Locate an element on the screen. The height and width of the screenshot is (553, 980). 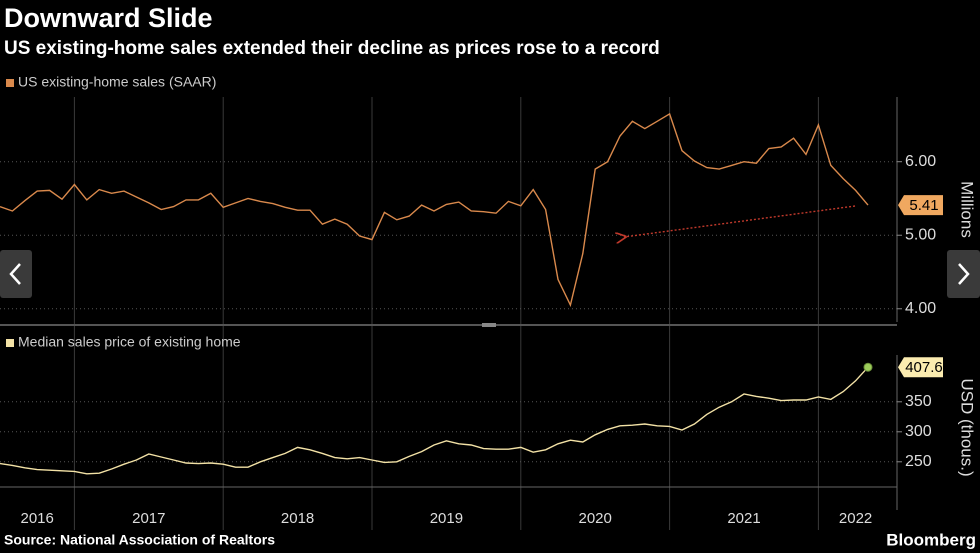
y-tick-label: 350 is located at coordinates (918, 401).